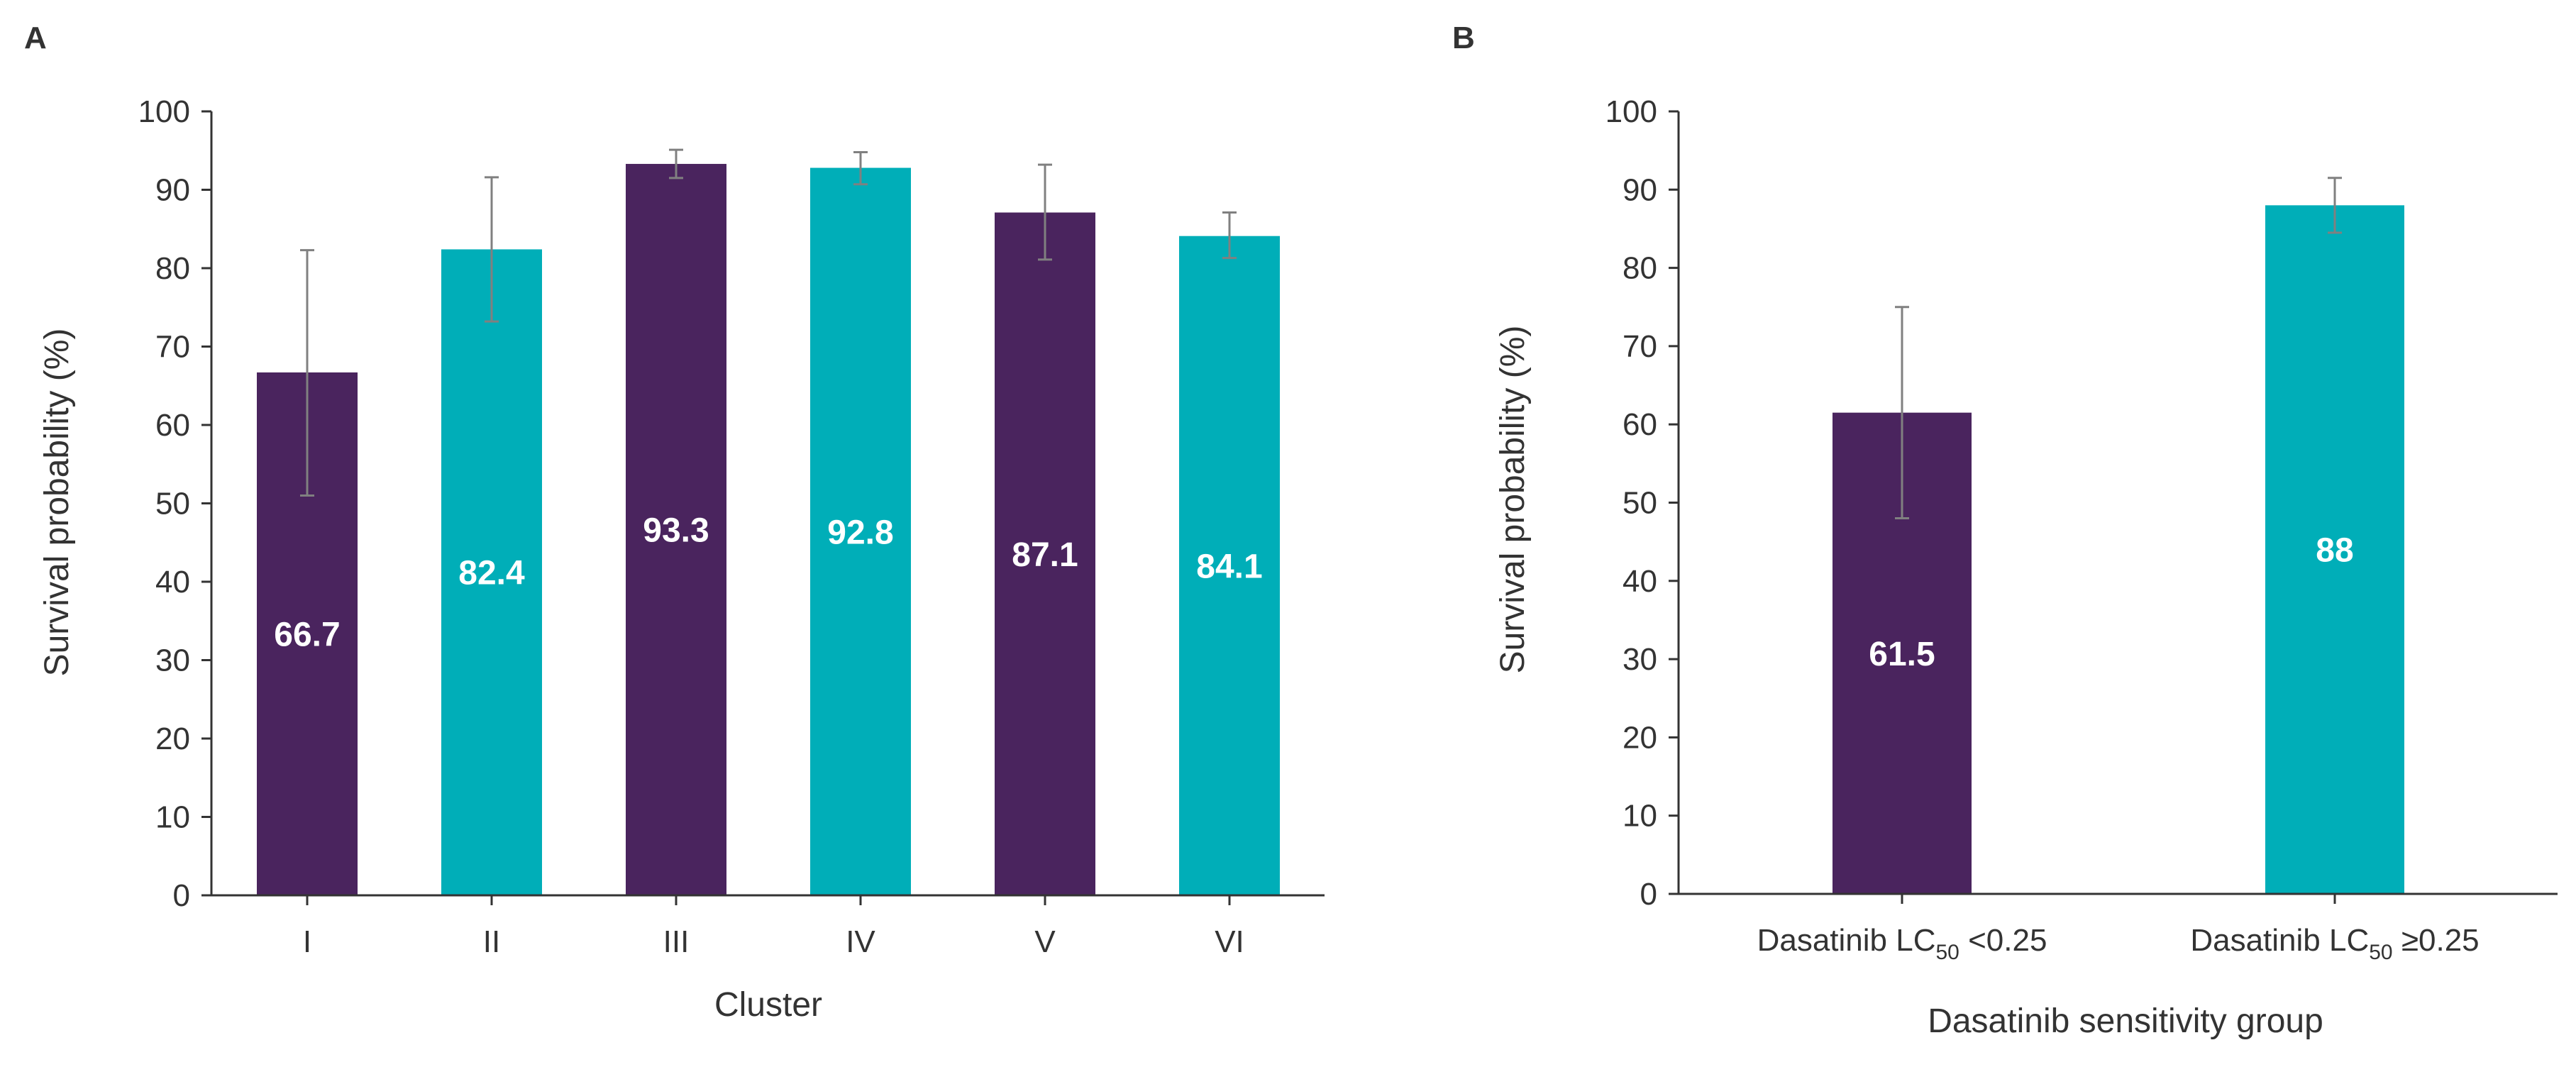 This screenshot has width=2576, height=1067. What do you see at coordinates (768, 322) in the screenshot?
I see `panel-a-error-bars` at bounding box center [768, 322].